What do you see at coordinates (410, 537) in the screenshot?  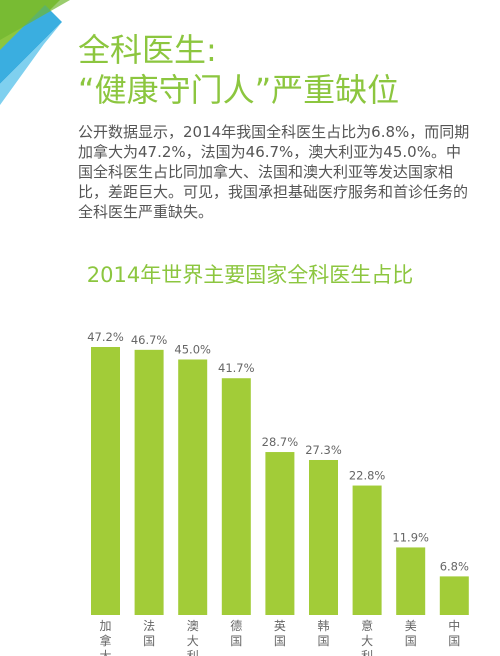 I see `value-label-8: 11.9%` at bounding box center [410, 537].